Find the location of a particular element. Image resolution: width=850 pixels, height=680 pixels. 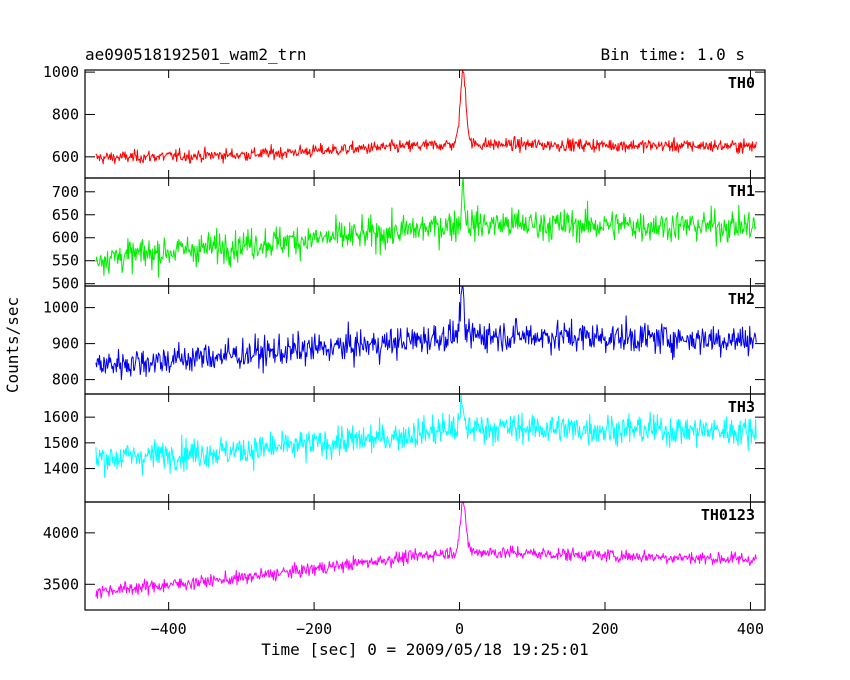

y-tick-label: 650 is located at coordinates (65, 215).